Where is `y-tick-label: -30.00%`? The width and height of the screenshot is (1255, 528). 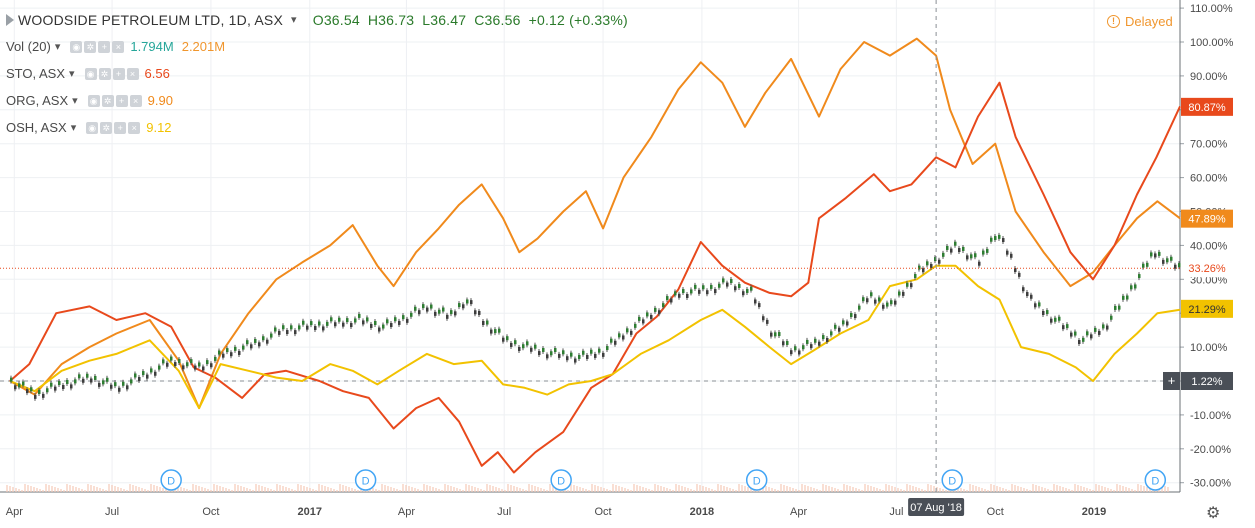 y-tick-label: -30.00% is located at coordinates (1210, 484).